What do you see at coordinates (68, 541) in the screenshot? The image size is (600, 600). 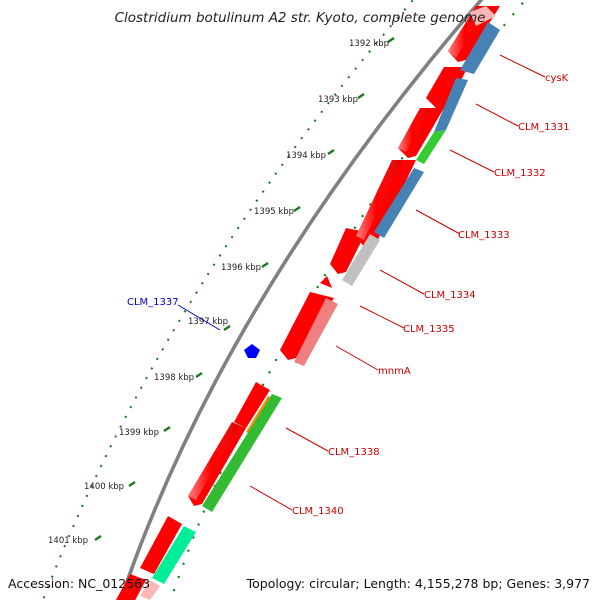 I see `tick-label-1401: 1401 kbp` at bounding box center [68, 541].